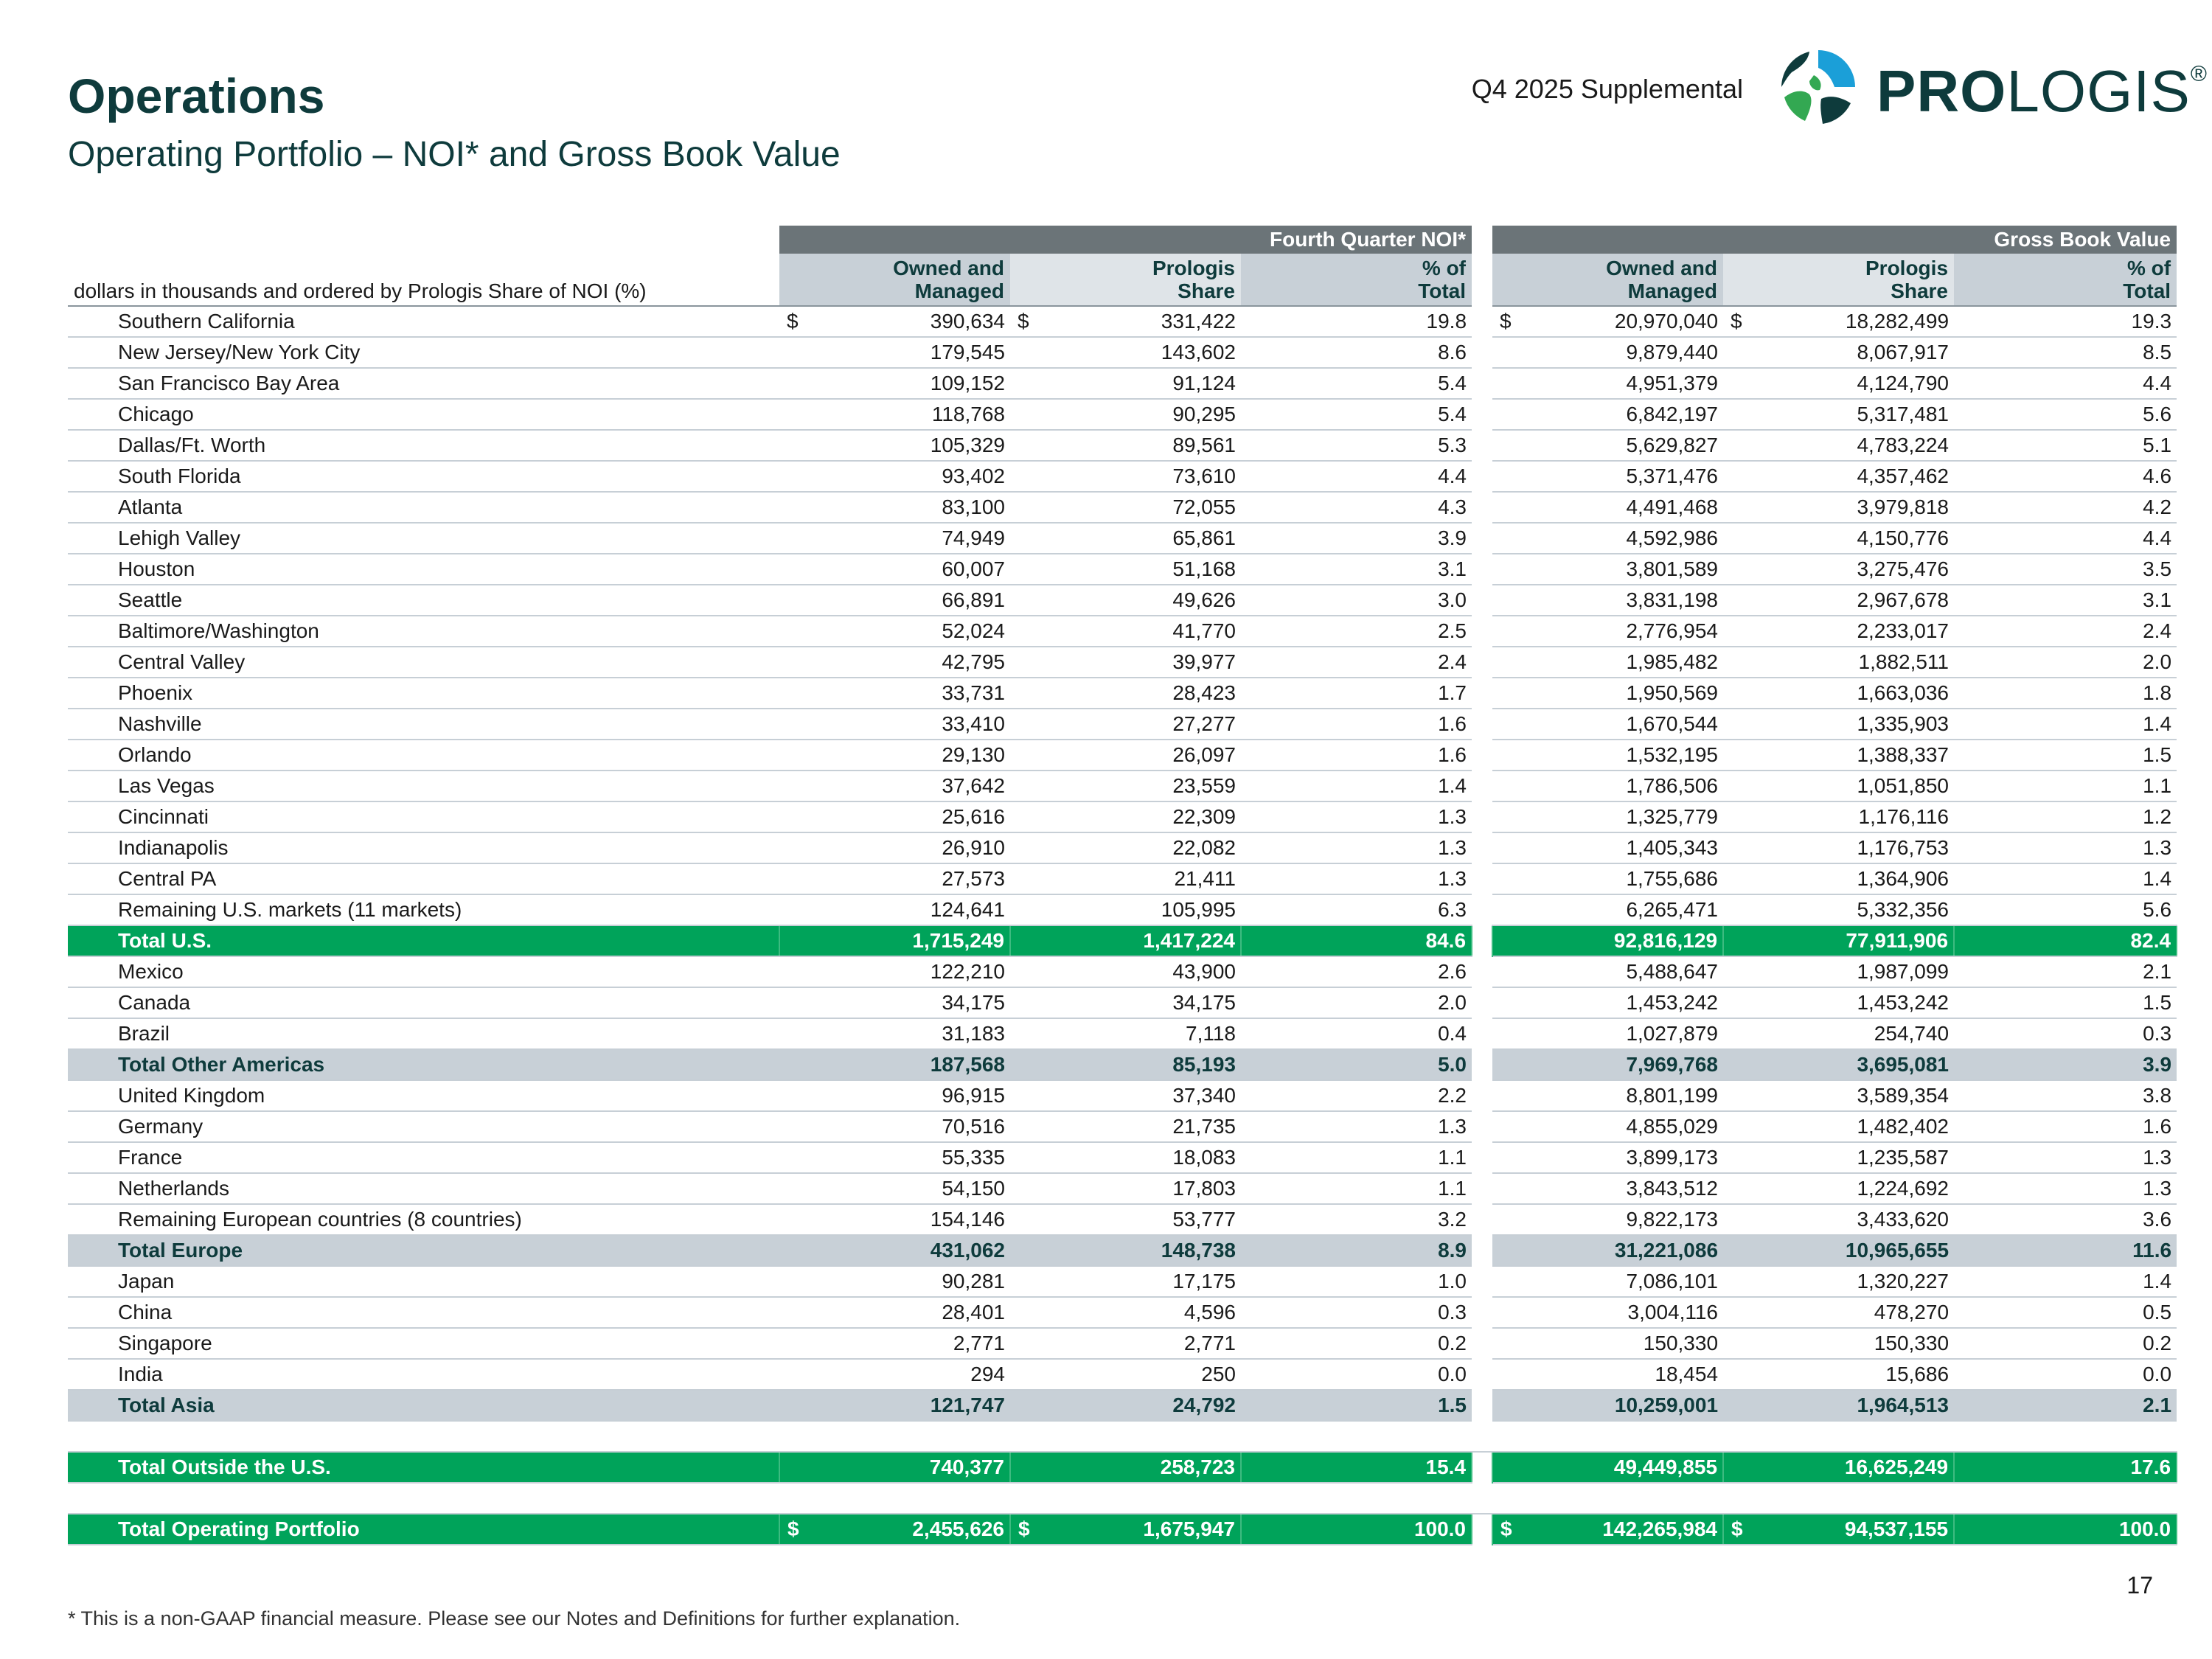  Describe the element at coordinates (894, 477) in the screenshot. I see `noi-owned-cell: 93,402` at that location.